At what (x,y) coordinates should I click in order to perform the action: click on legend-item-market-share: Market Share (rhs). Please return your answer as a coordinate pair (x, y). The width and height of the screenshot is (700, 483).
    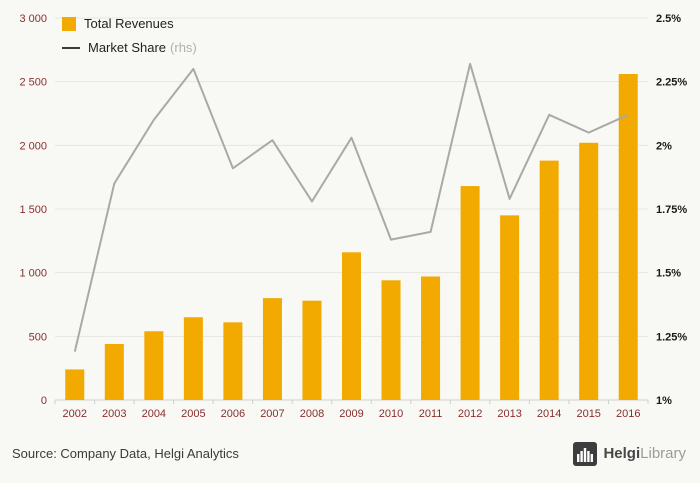
    Looking at the image, I should click on (129, 47).